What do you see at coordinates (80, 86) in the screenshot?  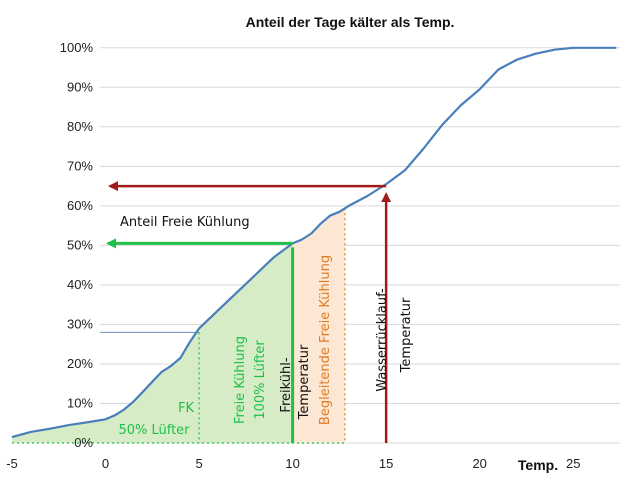 I see `y-tick-label: 90%` at bounding box center [80, 86].